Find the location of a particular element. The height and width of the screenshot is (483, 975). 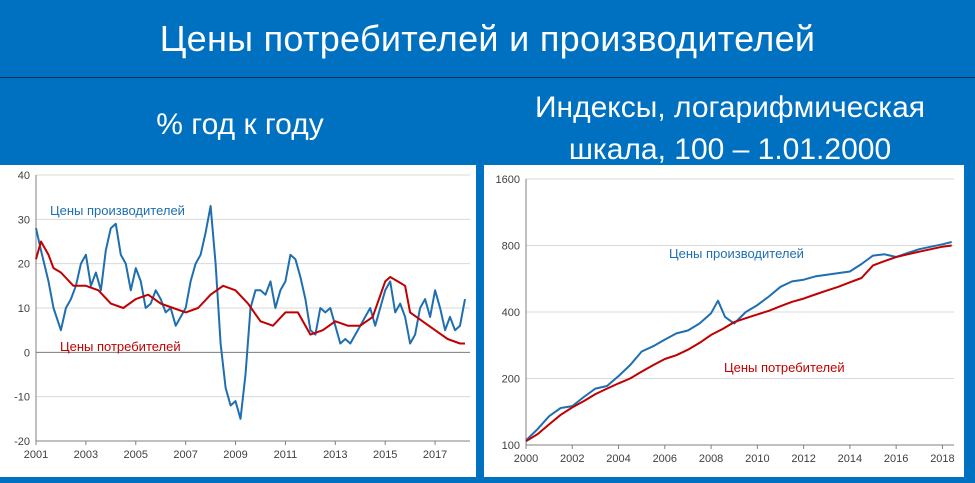

x-tick-label: 2007 is located at coordinates (185, 455).